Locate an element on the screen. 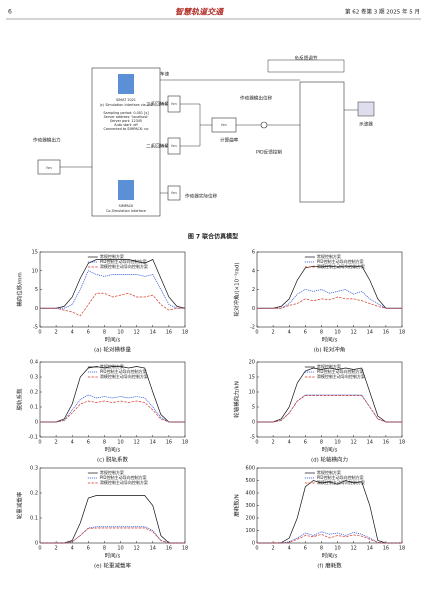  chart-caption: (a) 轮对横移量 is located at coordinates (112, 350).